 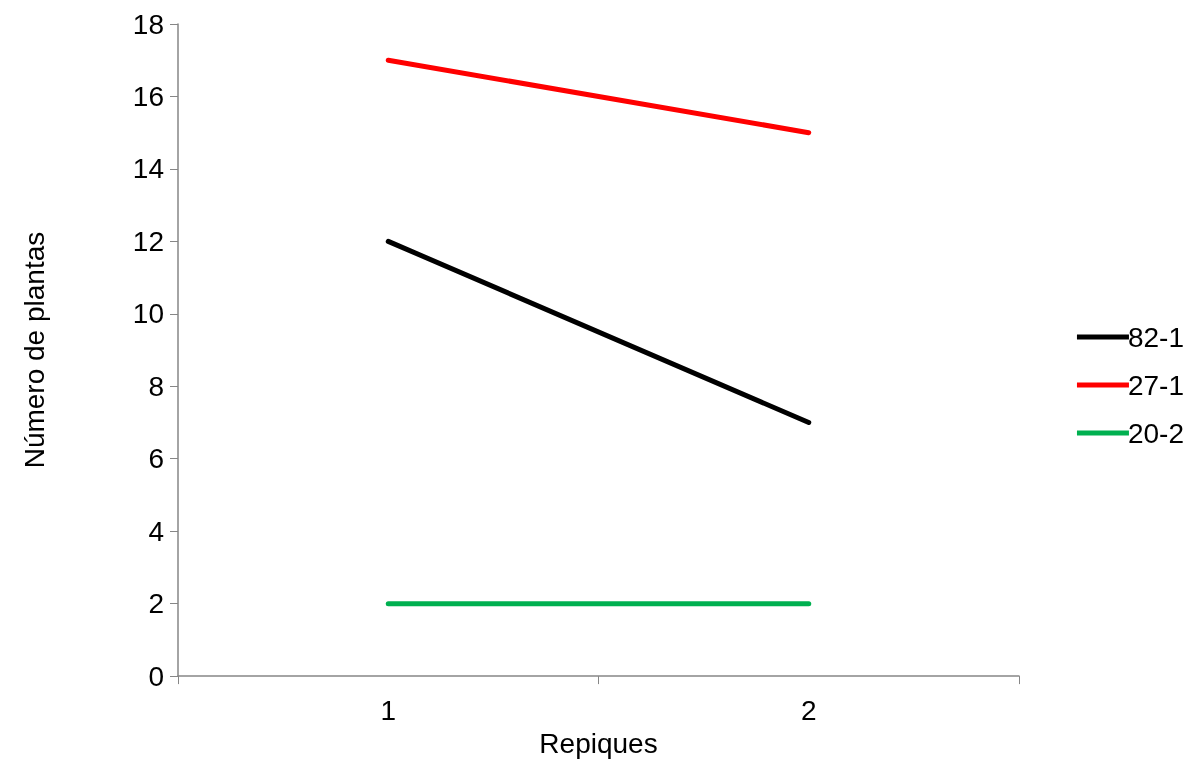 What do you see at coordinates (156, 604) in the screenshot?
I see `y-tick-label: 2` at bounding box center [156, 604].